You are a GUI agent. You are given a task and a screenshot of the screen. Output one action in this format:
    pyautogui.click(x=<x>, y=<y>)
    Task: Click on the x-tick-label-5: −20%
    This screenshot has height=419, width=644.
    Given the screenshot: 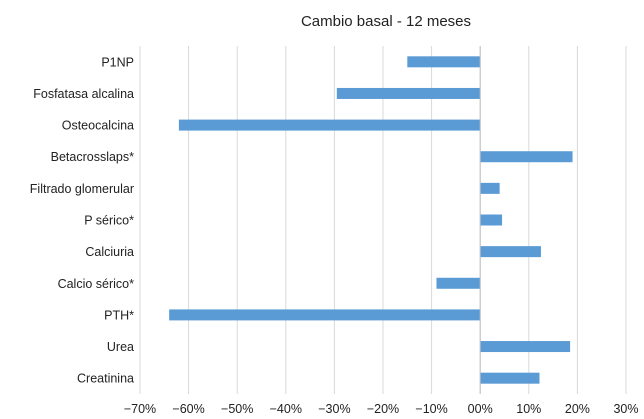 What is the action you would take?
    pyautogui.click(x=383, y=409)
    